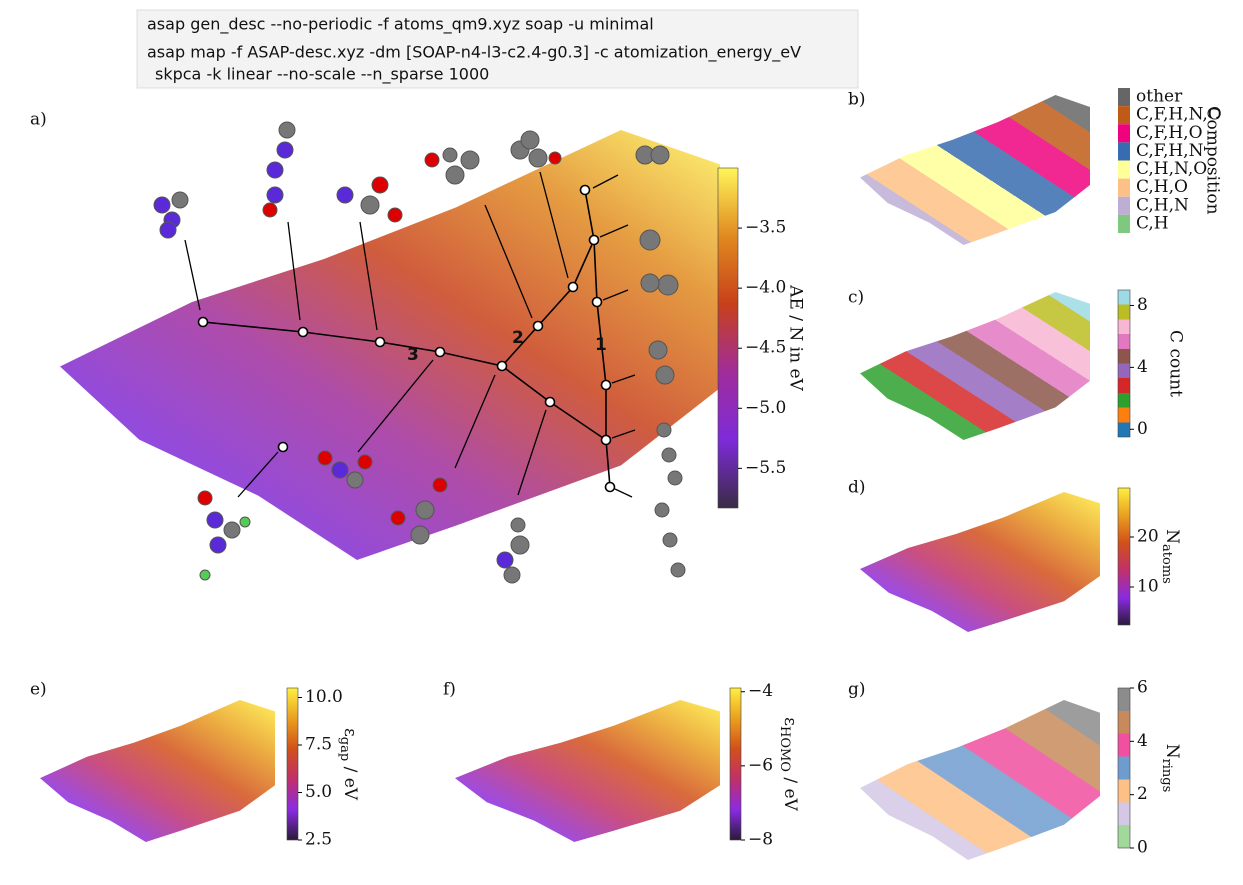  Describe the element at coordinates (765, 468) in the screenshot. I see `colorbar-tick-label: −5.5` at that location.